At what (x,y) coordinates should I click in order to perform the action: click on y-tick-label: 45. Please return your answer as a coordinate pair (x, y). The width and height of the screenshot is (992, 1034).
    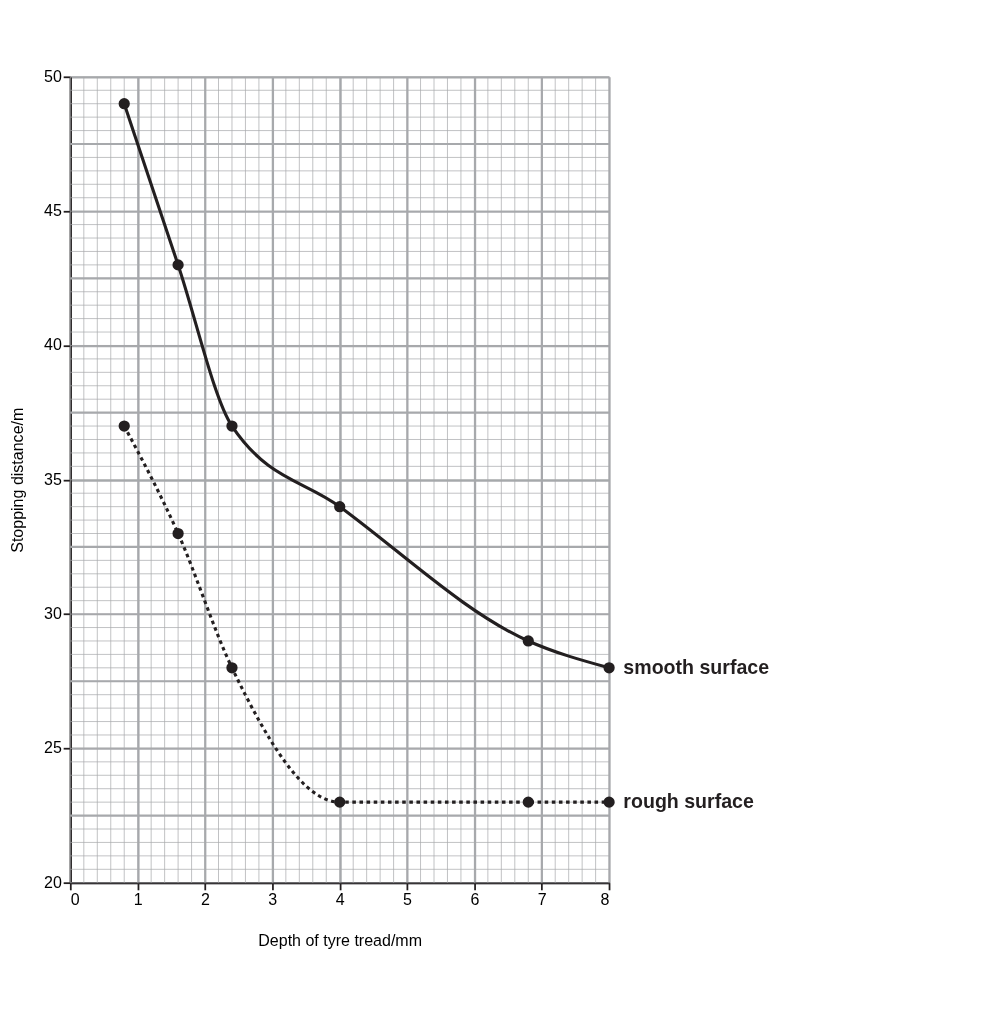
    Looking at the image, I should click on (53, 210).